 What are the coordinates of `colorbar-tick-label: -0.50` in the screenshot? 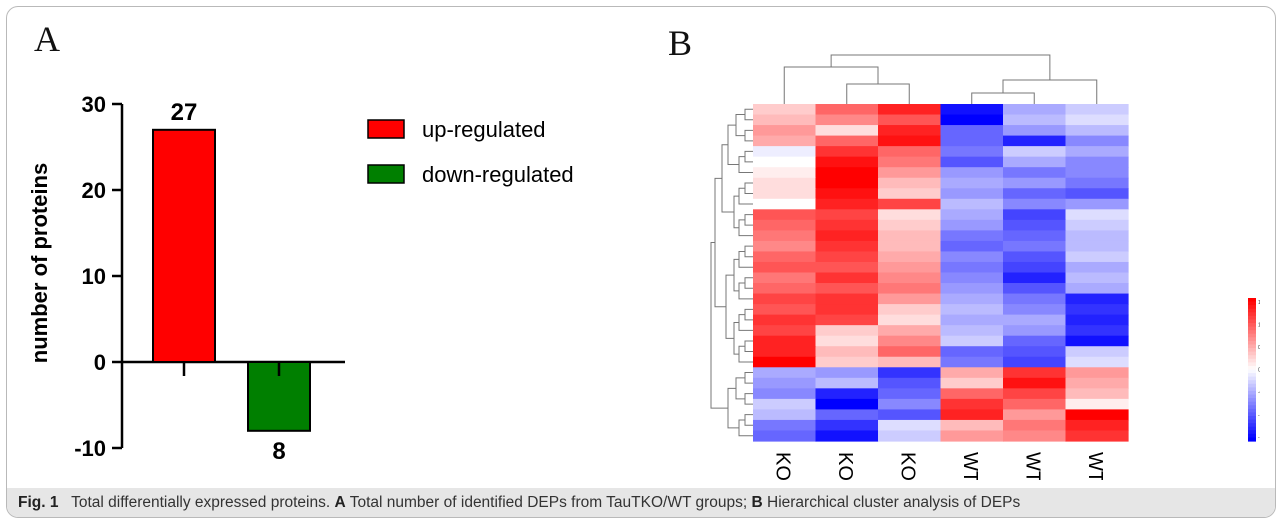 It's located at (1259, 393).